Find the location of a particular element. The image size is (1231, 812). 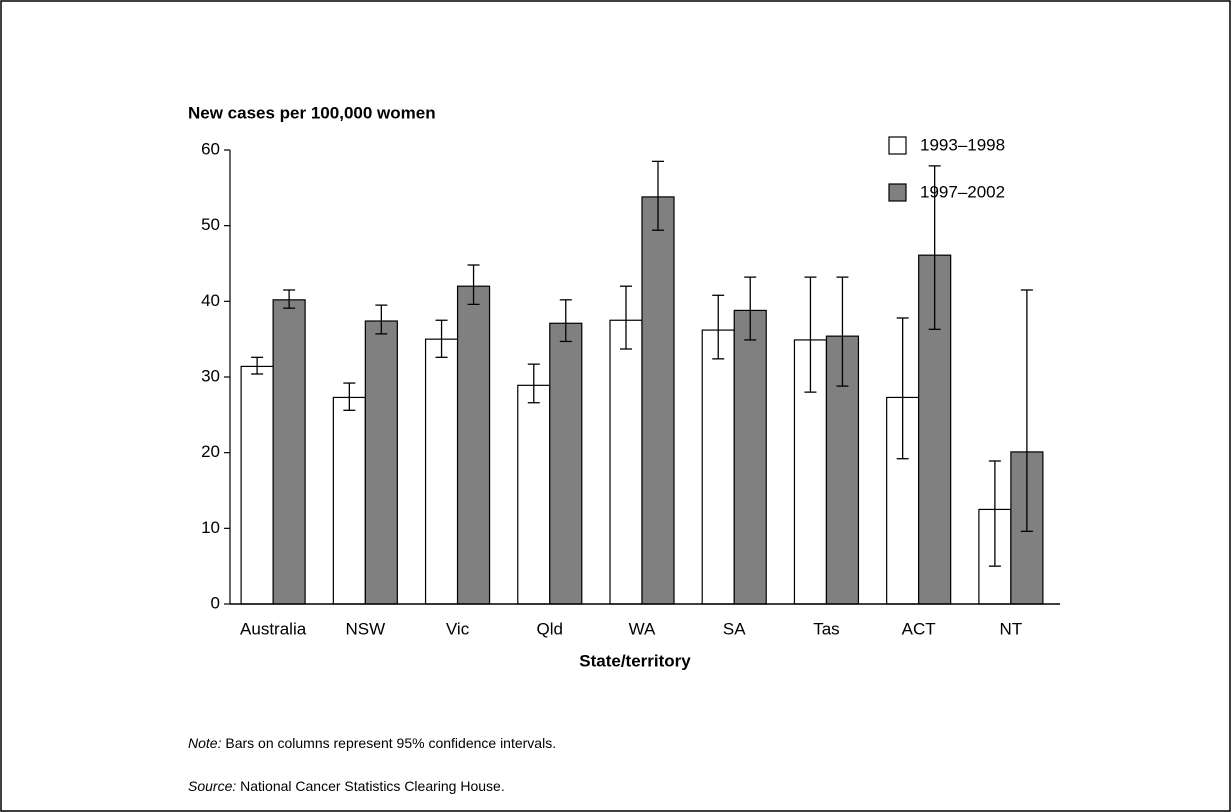

y-tick-label: 50 is located at coordinates (210, 224).